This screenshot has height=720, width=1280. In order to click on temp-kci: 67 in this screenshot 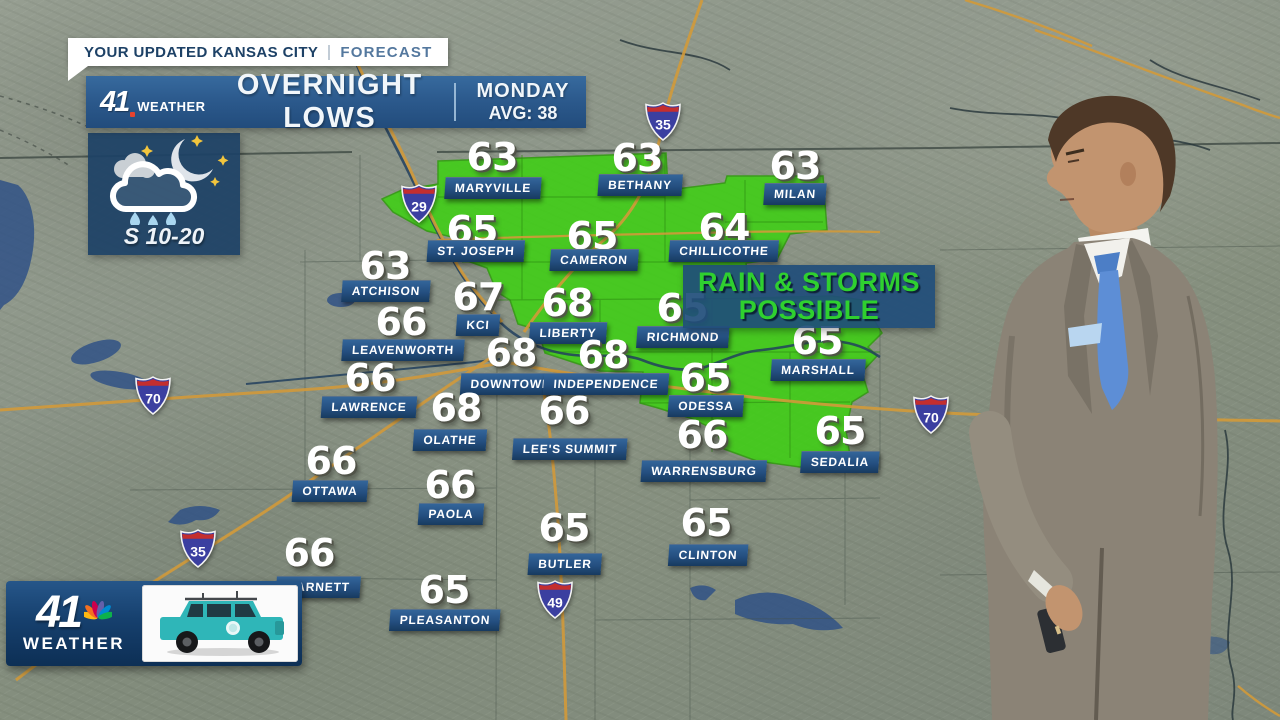, I will do `click(478, 297)`.